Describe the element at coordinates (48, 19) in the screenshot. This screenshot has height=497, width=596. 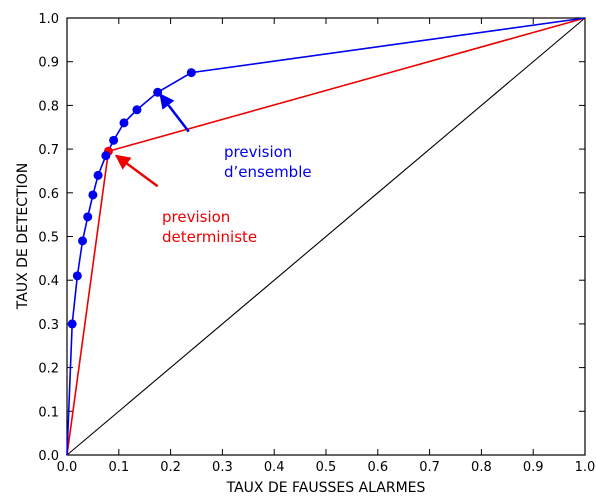
I see `y-tick-label: 1.0` at that location.